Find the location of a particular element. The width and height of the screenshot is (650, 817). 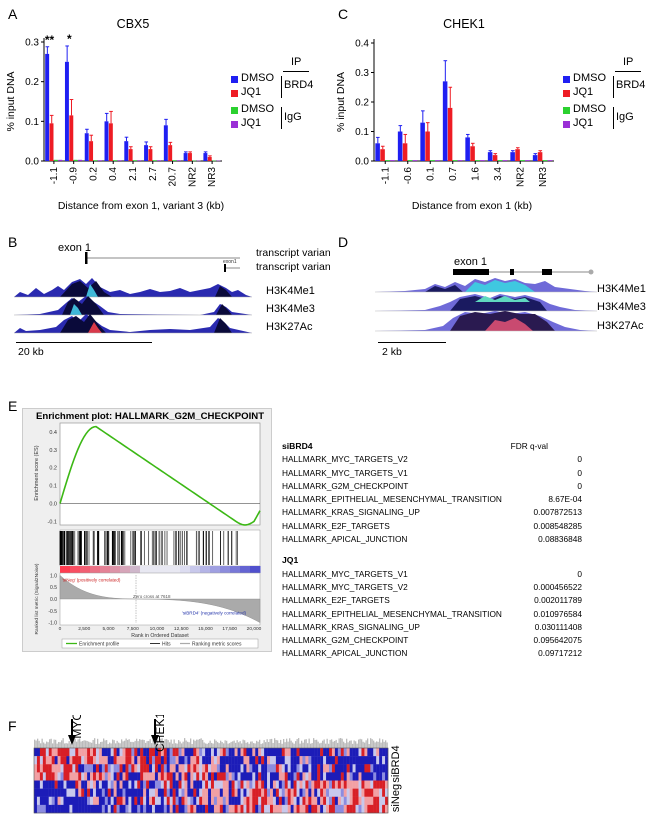

enrichment-profile-line is located at coordinates (160, 475).